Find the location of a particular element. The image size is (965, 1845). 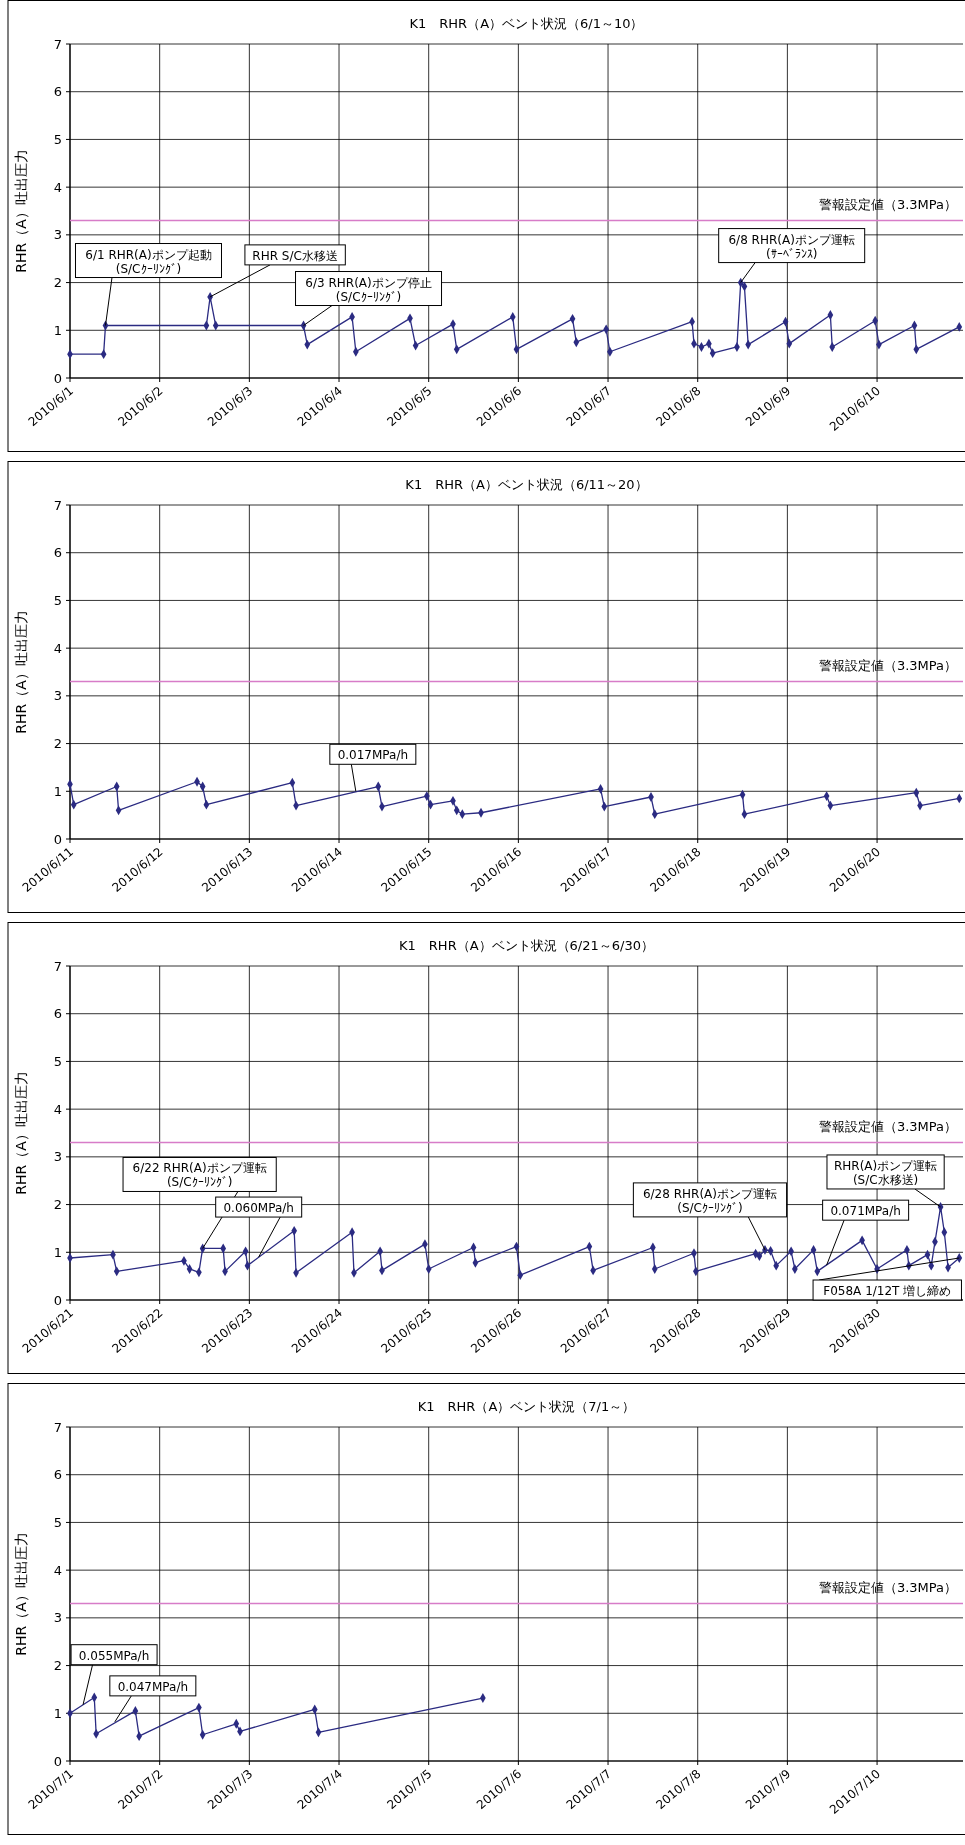

annotation: RHR S/C水移送 is located at coordinates (295, 255).